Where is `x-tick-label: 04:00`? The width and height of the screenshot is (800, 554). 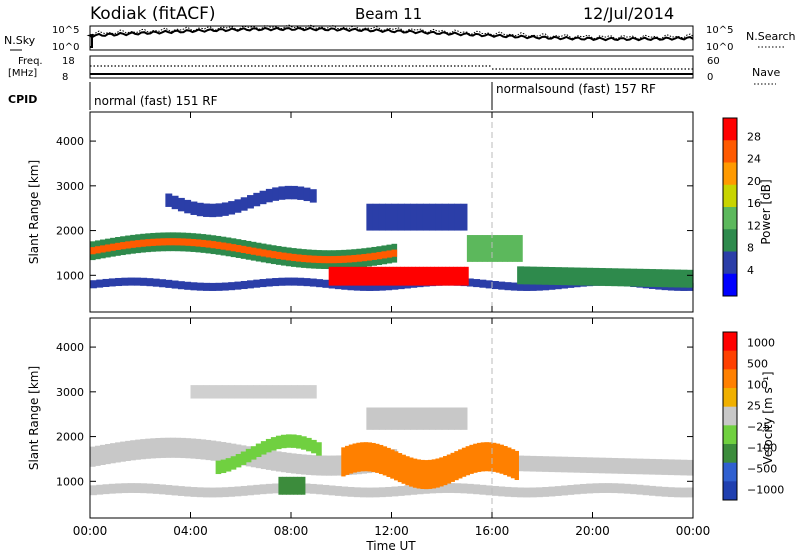
x-tick-label: 04:00 is located at coordinates (190, 531).